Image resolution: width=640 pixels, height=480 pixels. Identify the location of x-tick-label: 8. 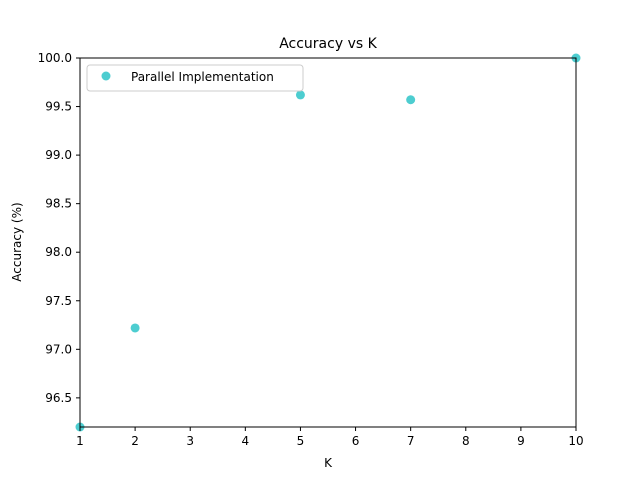
(466, 441).